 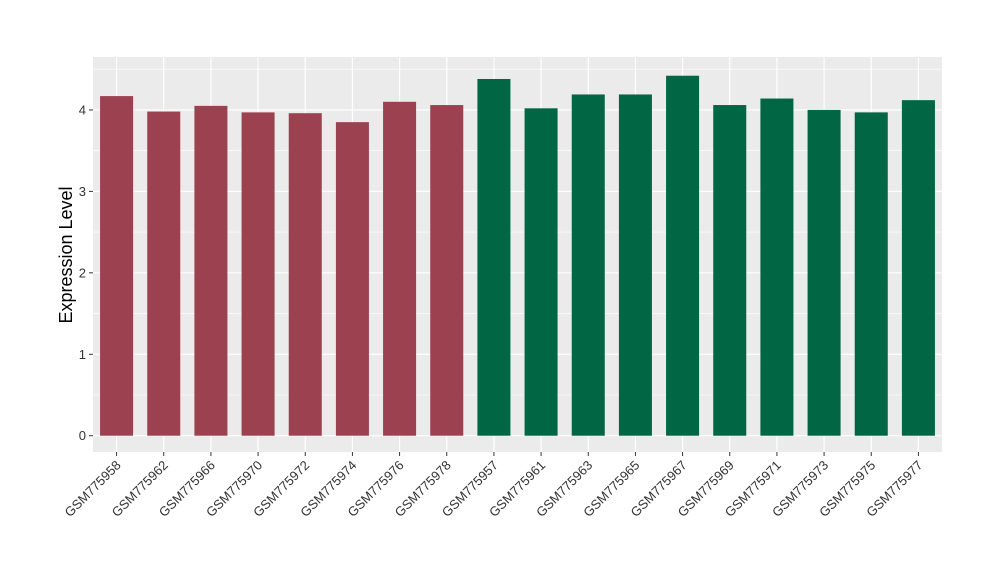 What do you see at coordinates (824, 272) in the screenshot?
I see `bar-GSM775973` at bounding box center [824, 272].